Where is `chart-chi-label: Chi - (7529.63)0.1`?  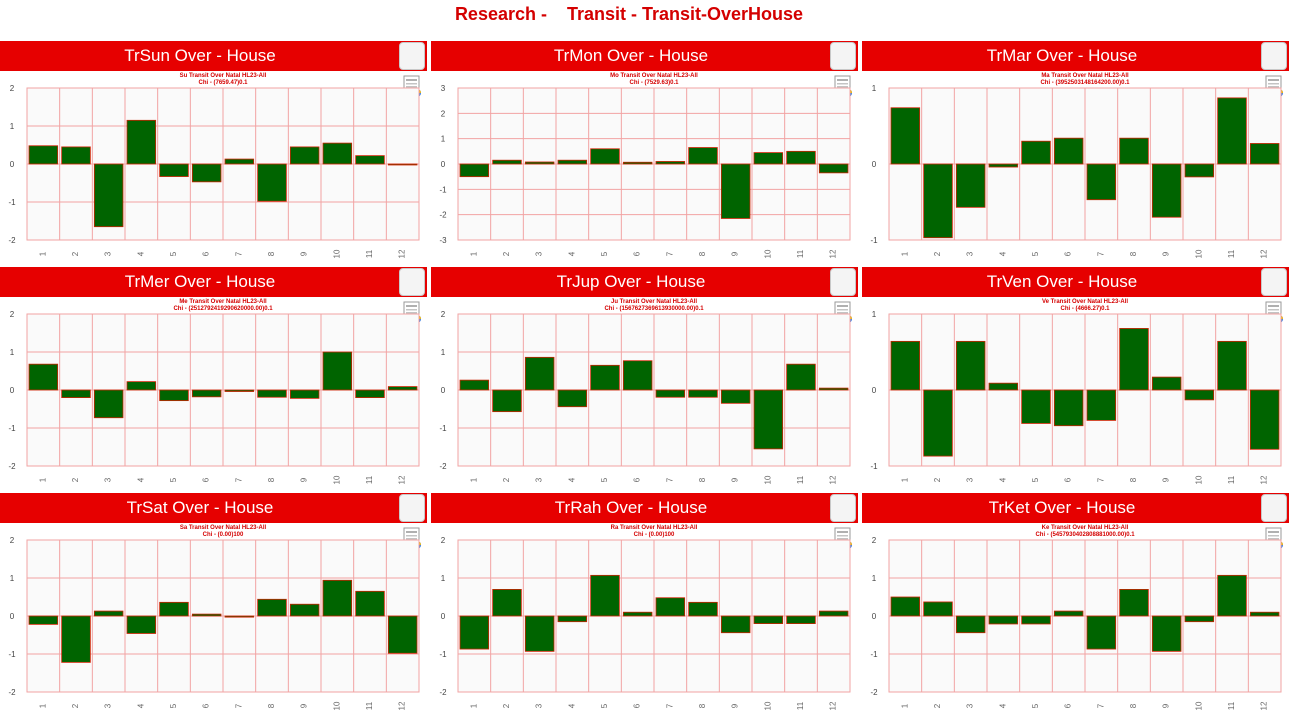
chart-chi-label: Chi - (7529.63)0.1 is located at coordinates (654, 83).